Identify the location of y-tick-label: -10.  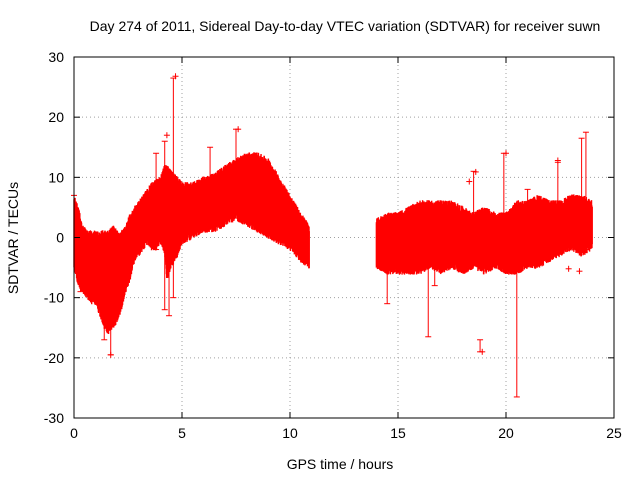
(54, 298).